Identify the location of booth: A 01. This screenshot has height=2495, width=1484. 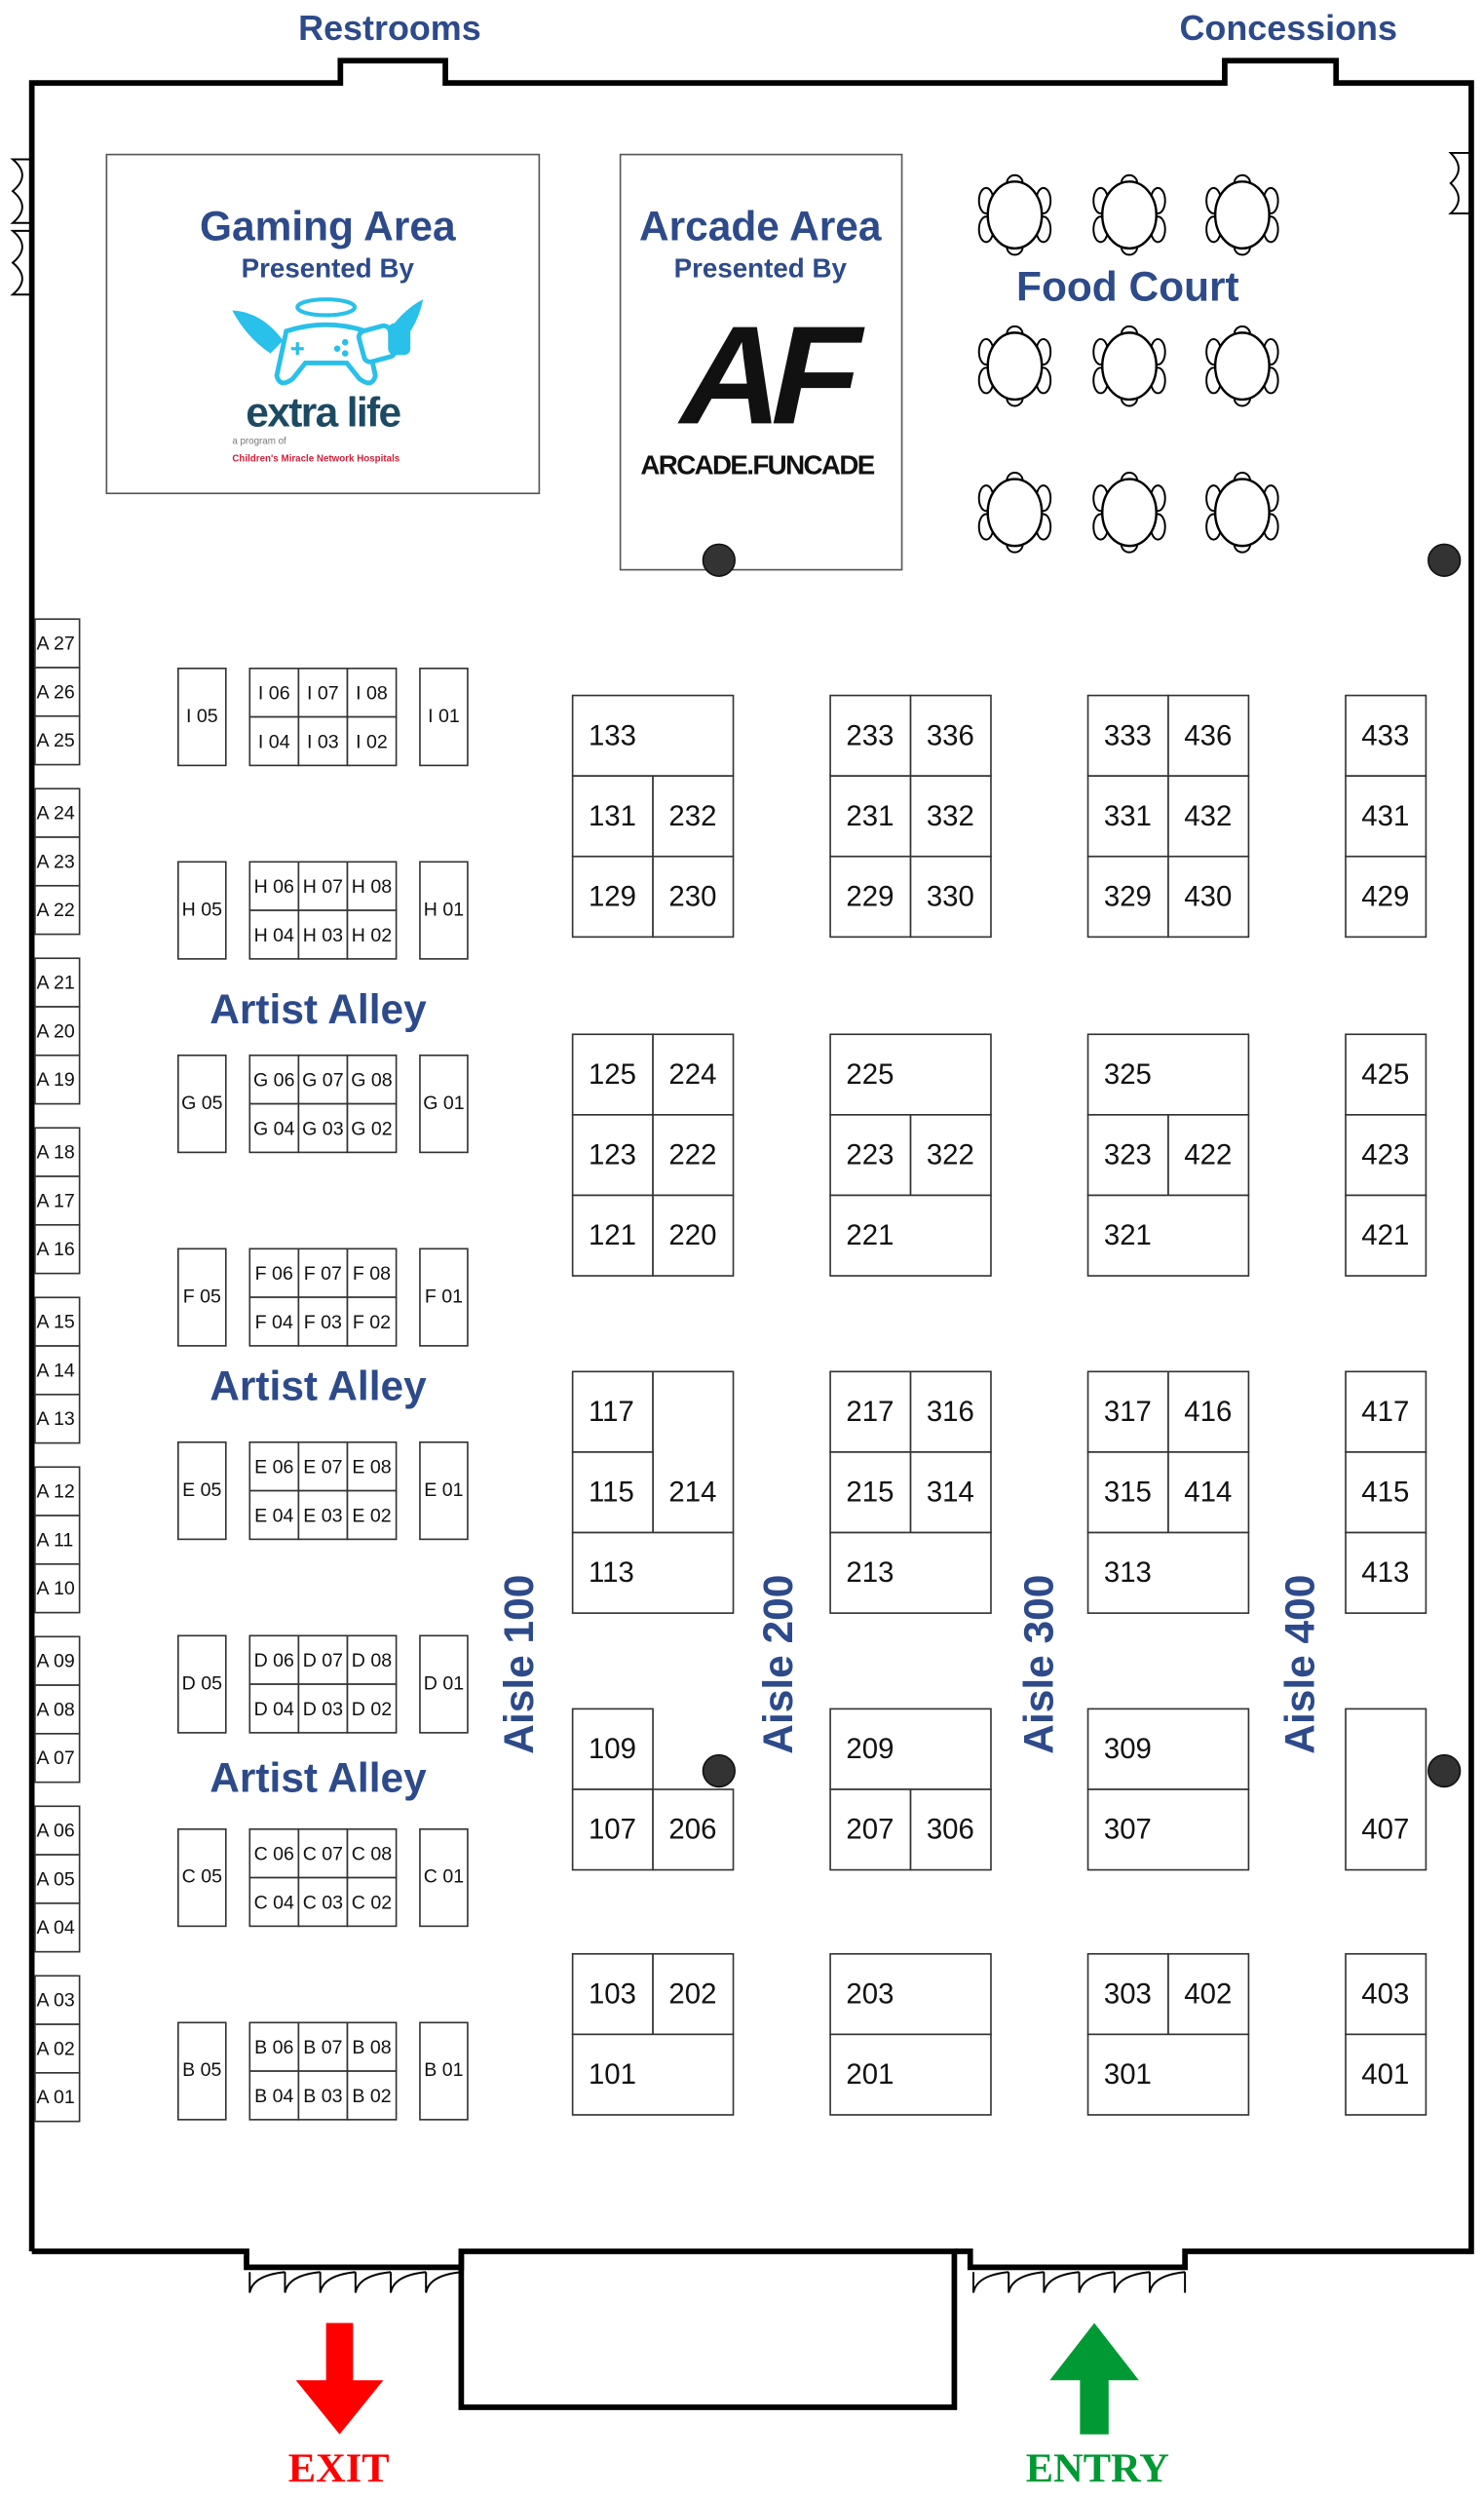
(57, 2097).